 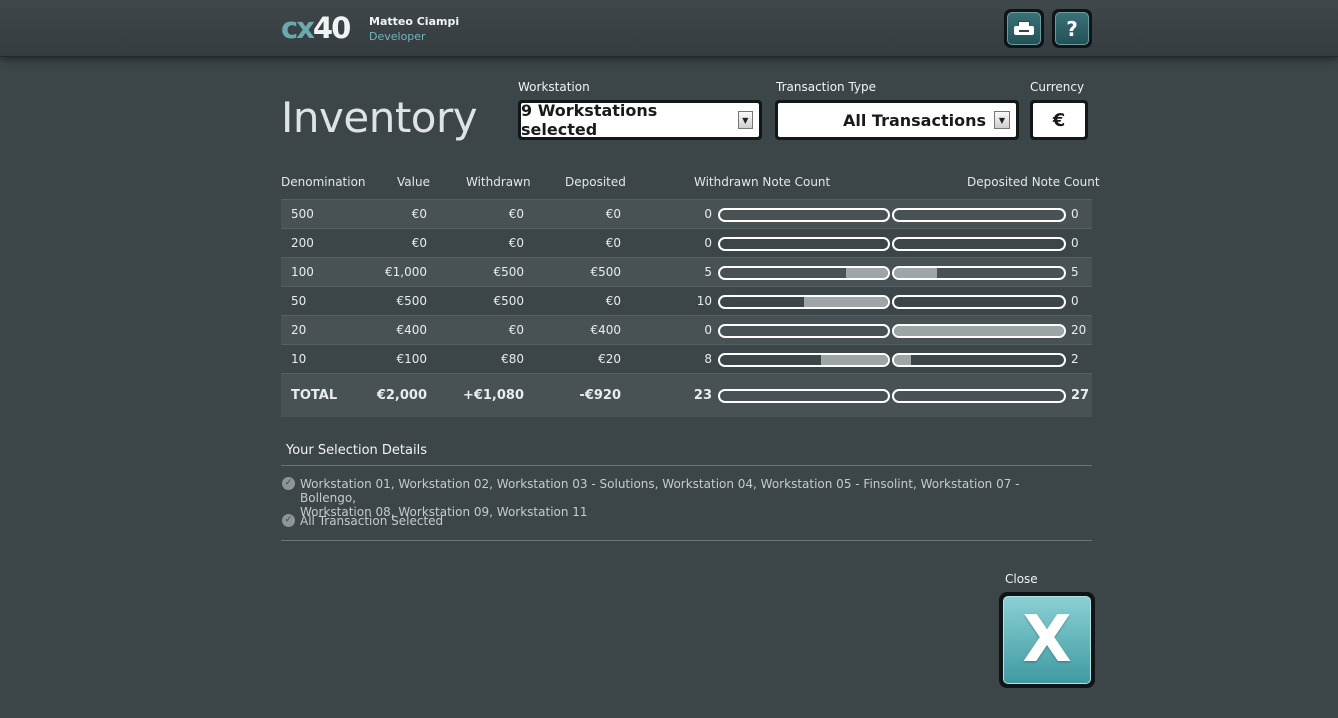 I want to click on denomination-cell: 100, so click(x=302, y=272).